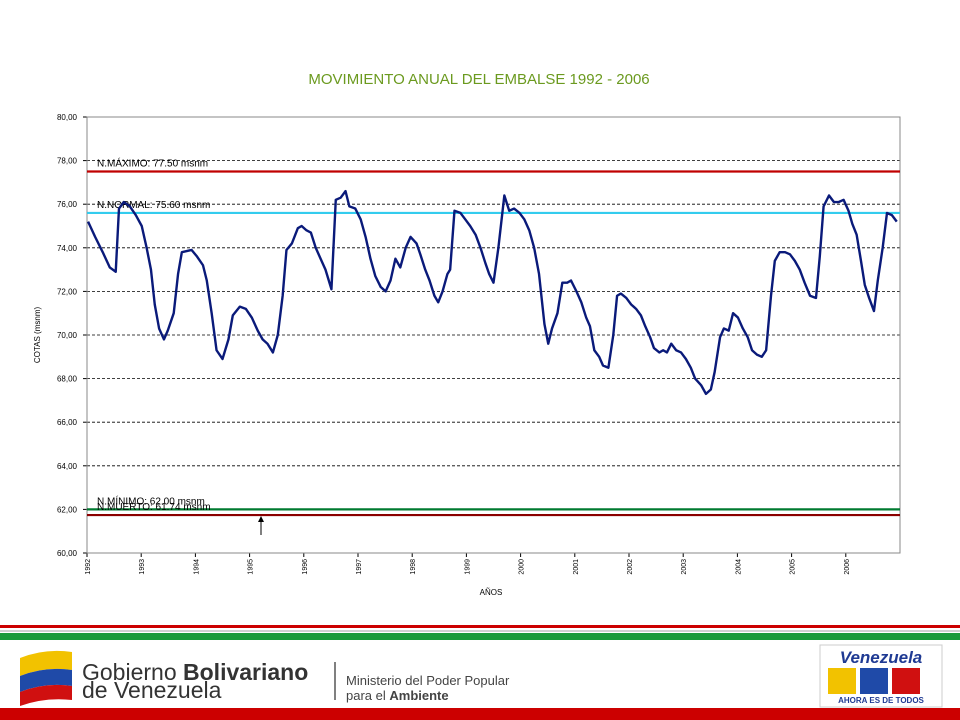  Describe the element at coordinates (67, 553) in the screenshot. I see `y-tick-label: 60,00` at that location.